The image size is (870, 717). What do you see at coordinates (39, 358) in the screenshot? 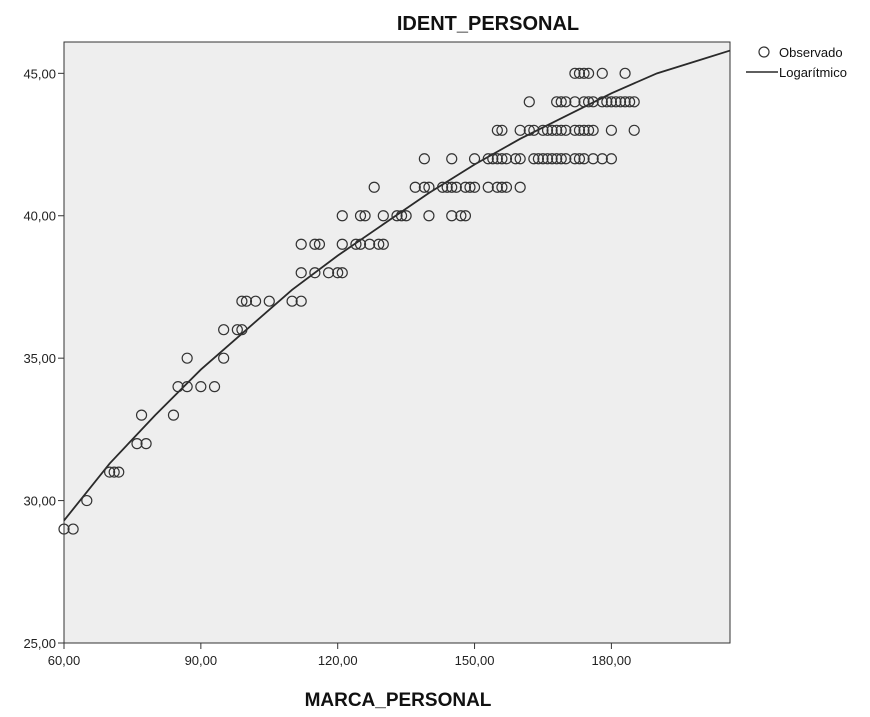
I see `y-tick-label: 35,00` at bounding box center [39, 358].